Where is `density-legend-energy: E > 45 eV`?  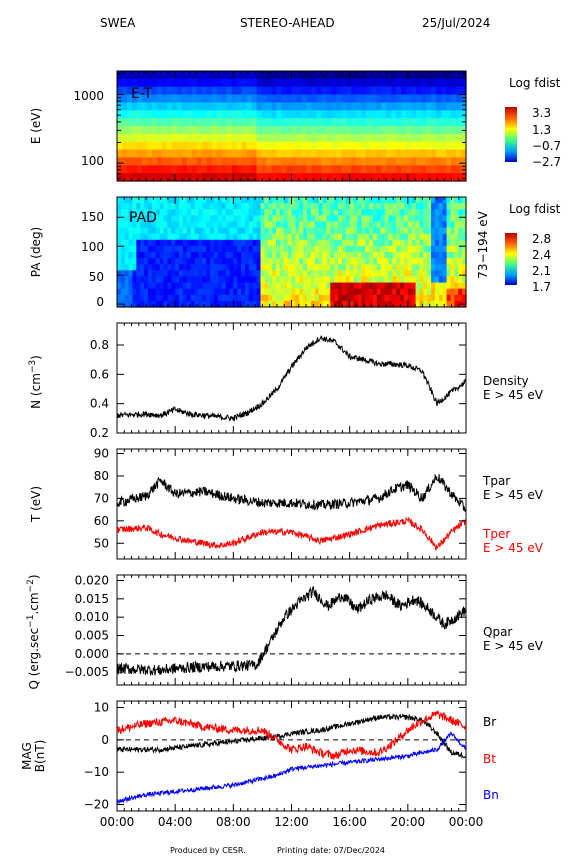 density-legend-energy: E > 45 eV is located at coordinates (513, 395).